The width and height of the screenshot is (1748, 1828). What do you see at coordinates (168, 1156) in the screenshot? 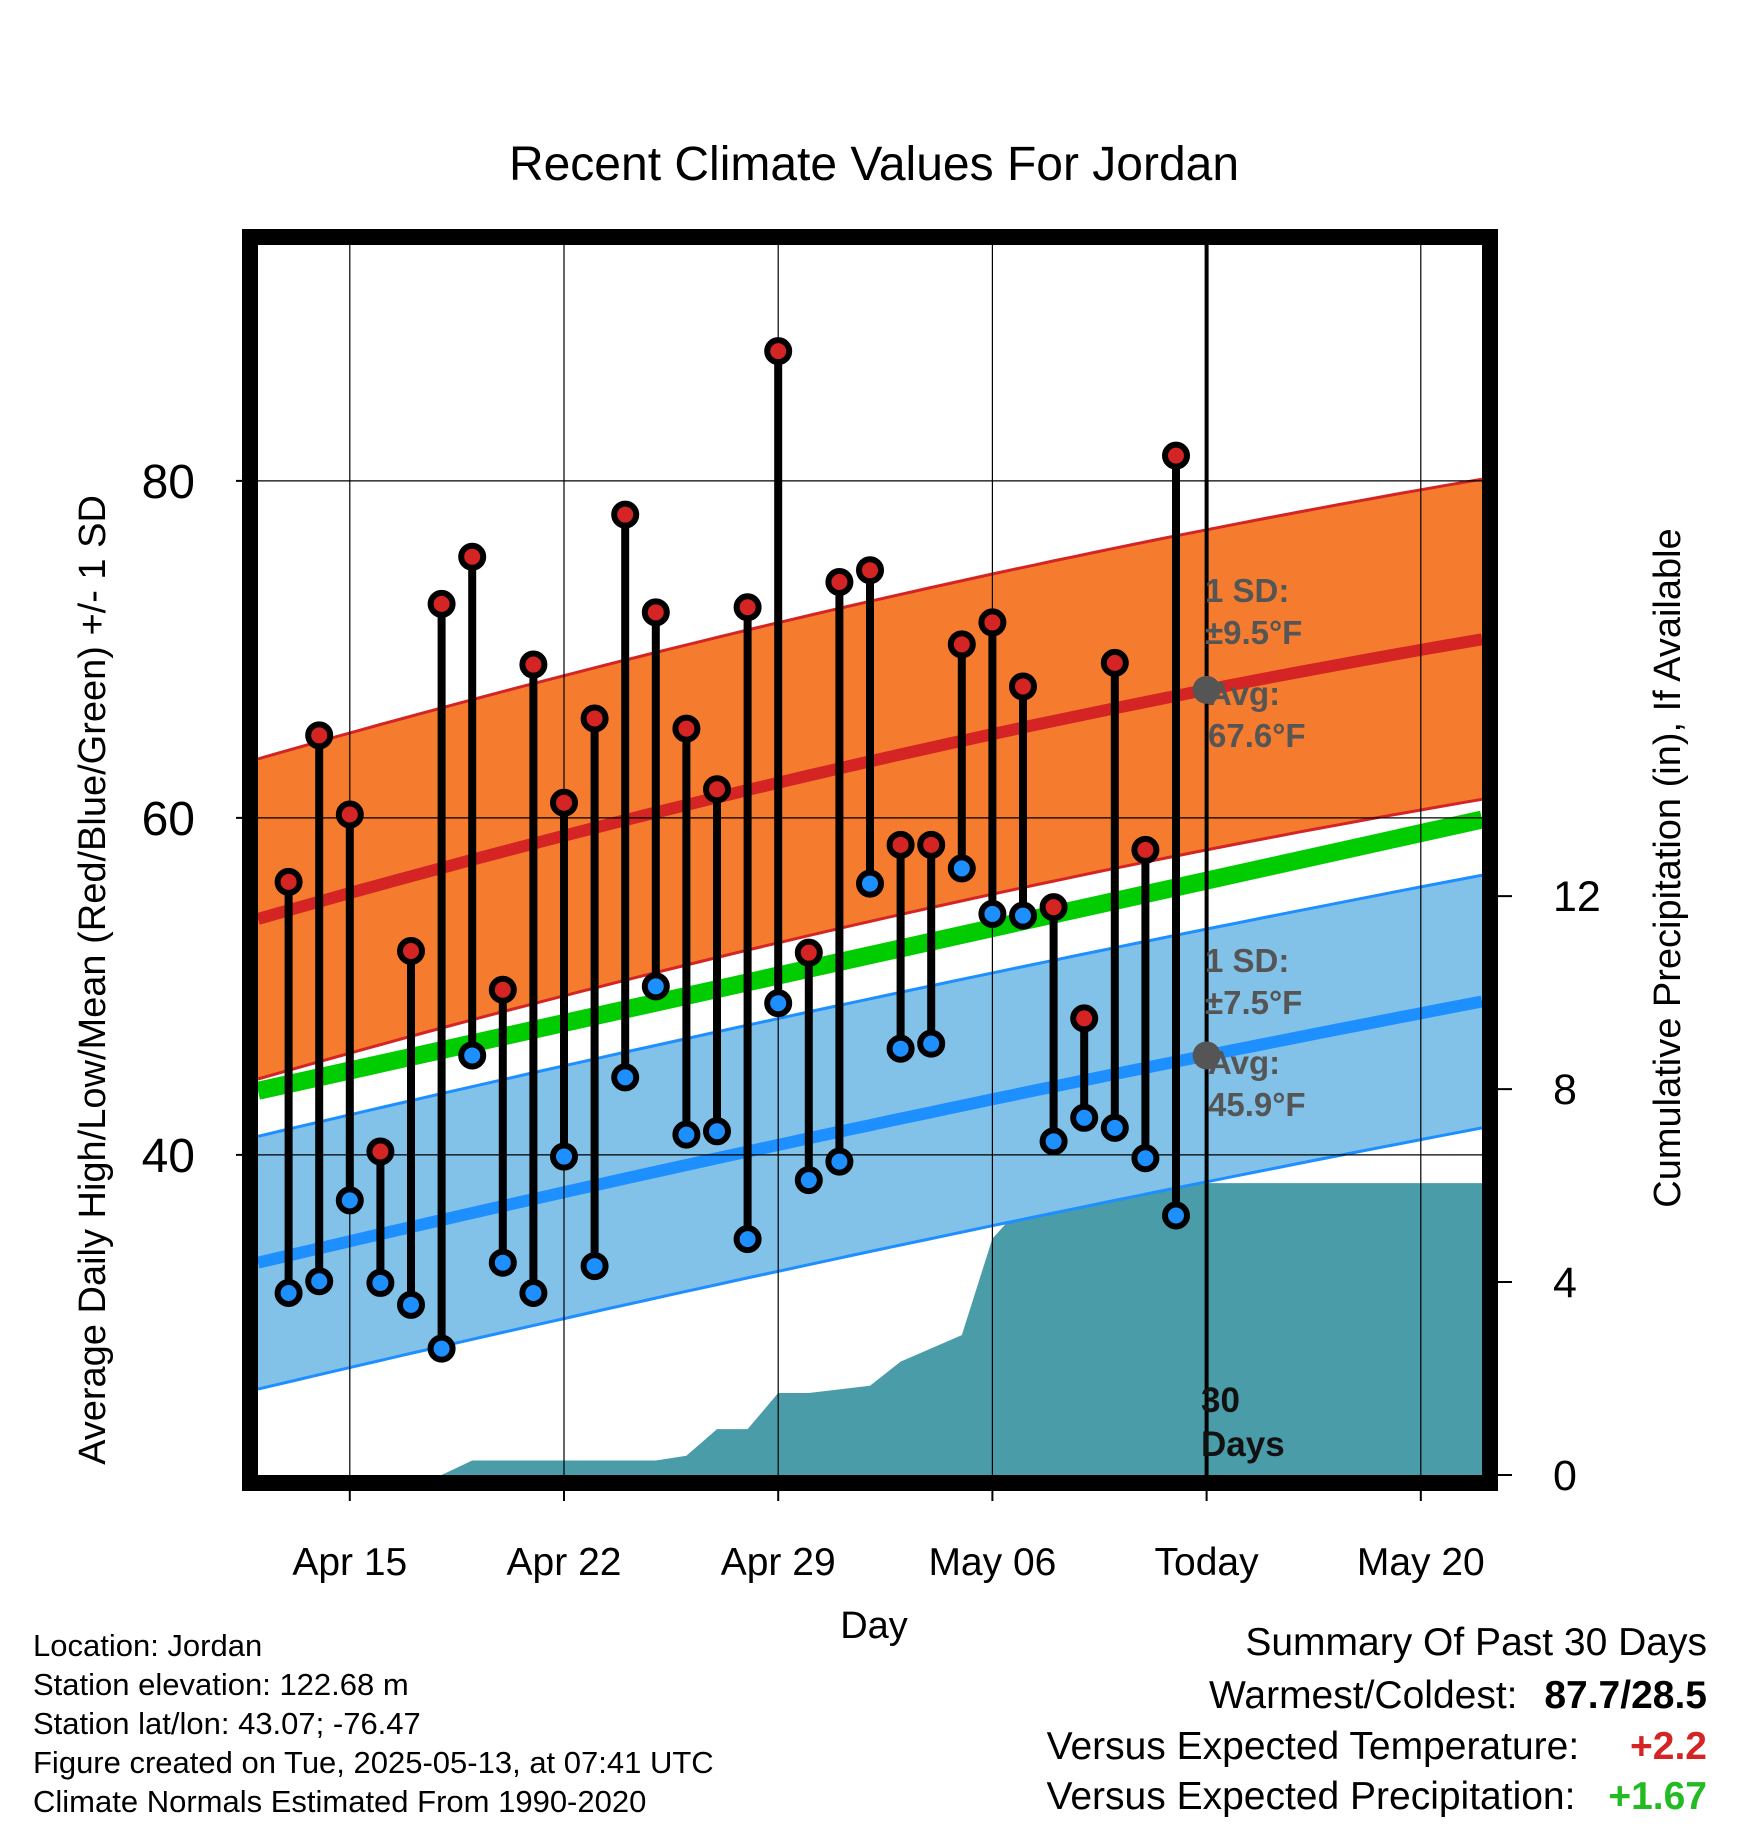
I see `y-left-tick-label: 40` at bounding box center [168, 1156].